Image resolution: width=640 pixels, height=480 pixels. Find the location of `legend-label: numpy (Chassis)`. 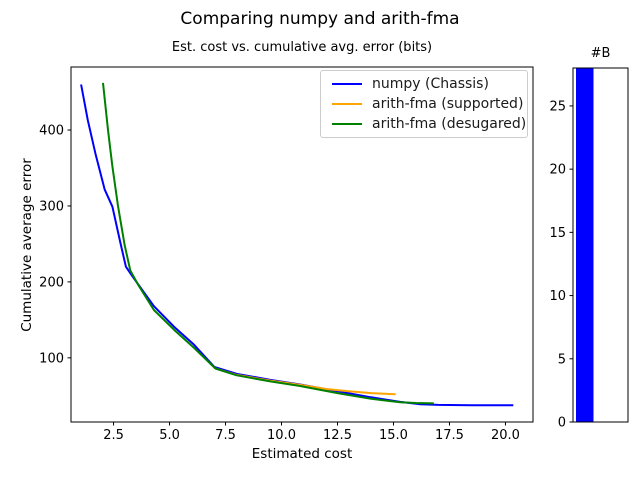

legend-label: numpy (Chassis) is located at coordinates (430, 84).